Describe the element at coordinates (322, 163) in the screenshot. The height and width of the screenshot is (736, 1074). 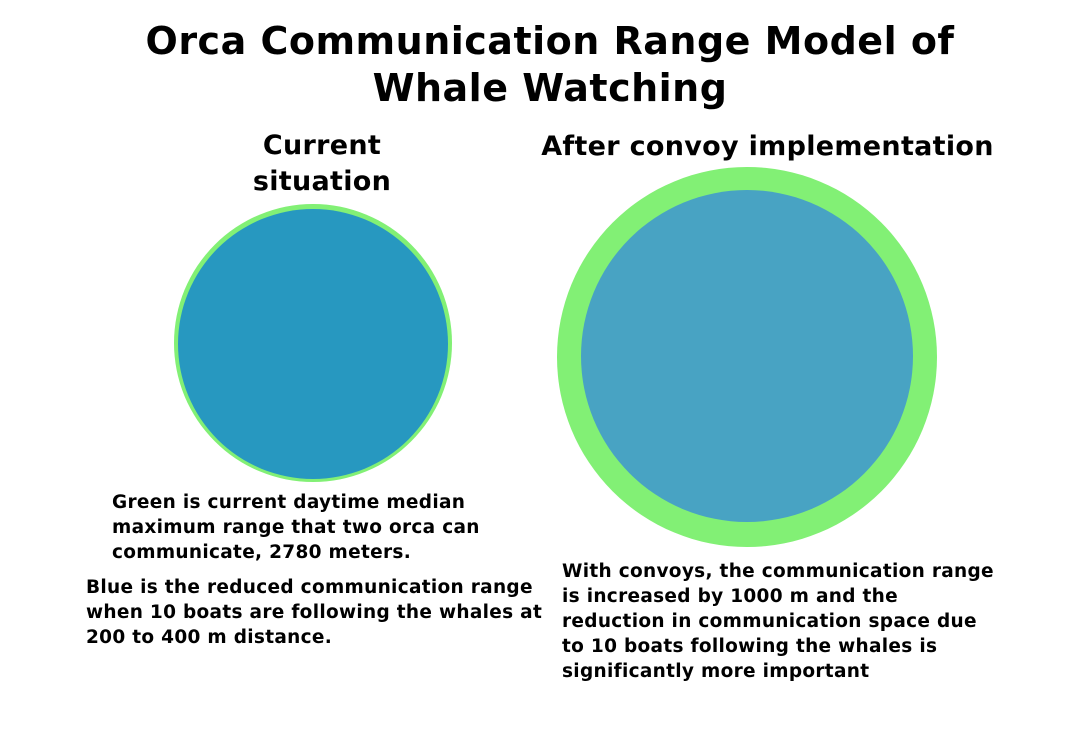
I see `current-situation-heading: Current situation` at that location.